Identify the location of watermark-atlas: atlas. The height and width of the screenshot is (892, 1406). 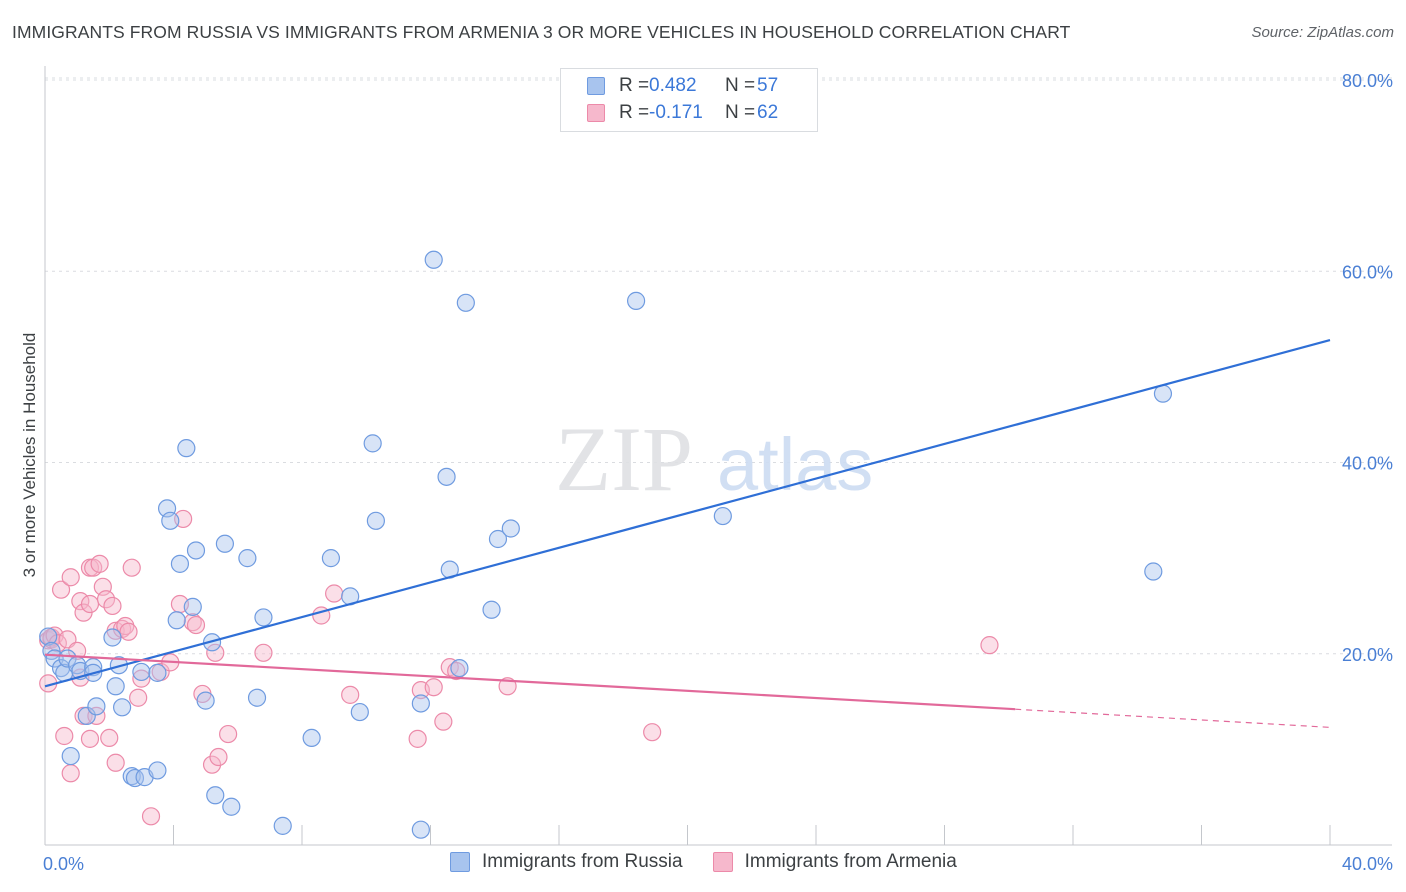
(795, 464).